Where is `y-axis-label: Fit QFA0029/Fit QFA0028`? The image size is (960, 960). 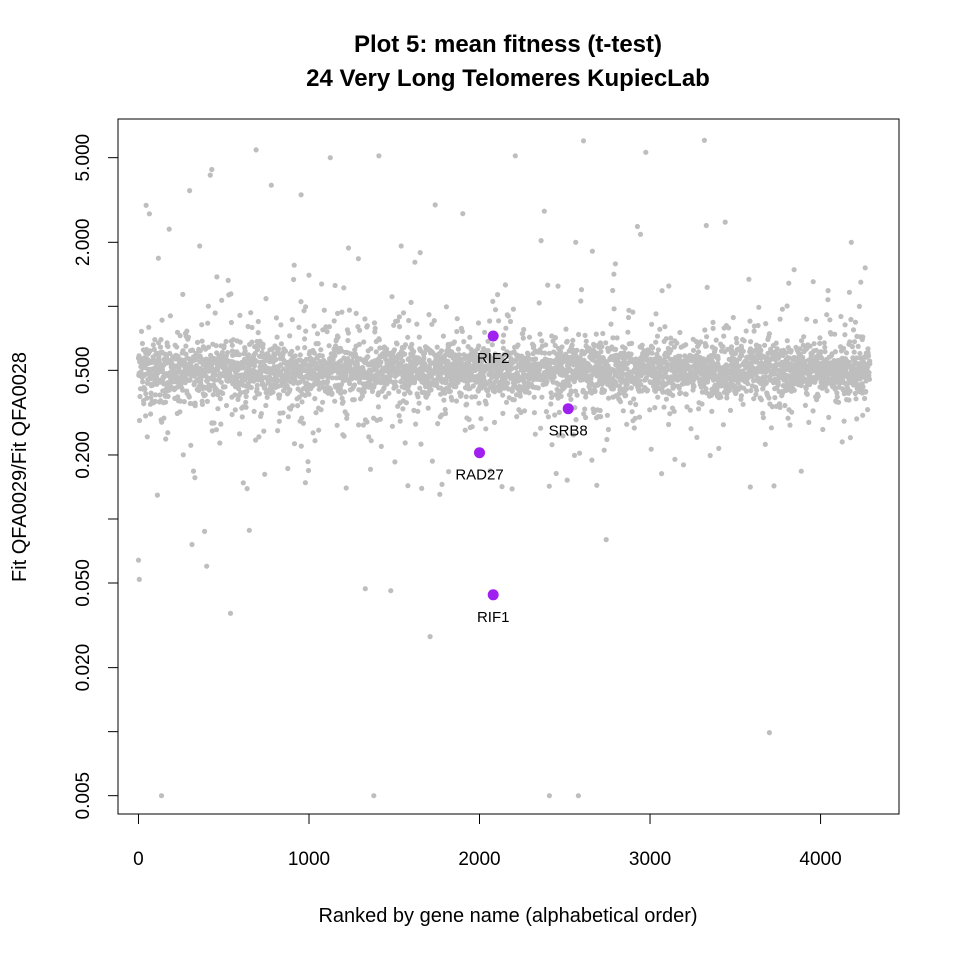
y-axis-label: Fit QFA0029/Fit QFA0028 is located at coordinates (20, 467).